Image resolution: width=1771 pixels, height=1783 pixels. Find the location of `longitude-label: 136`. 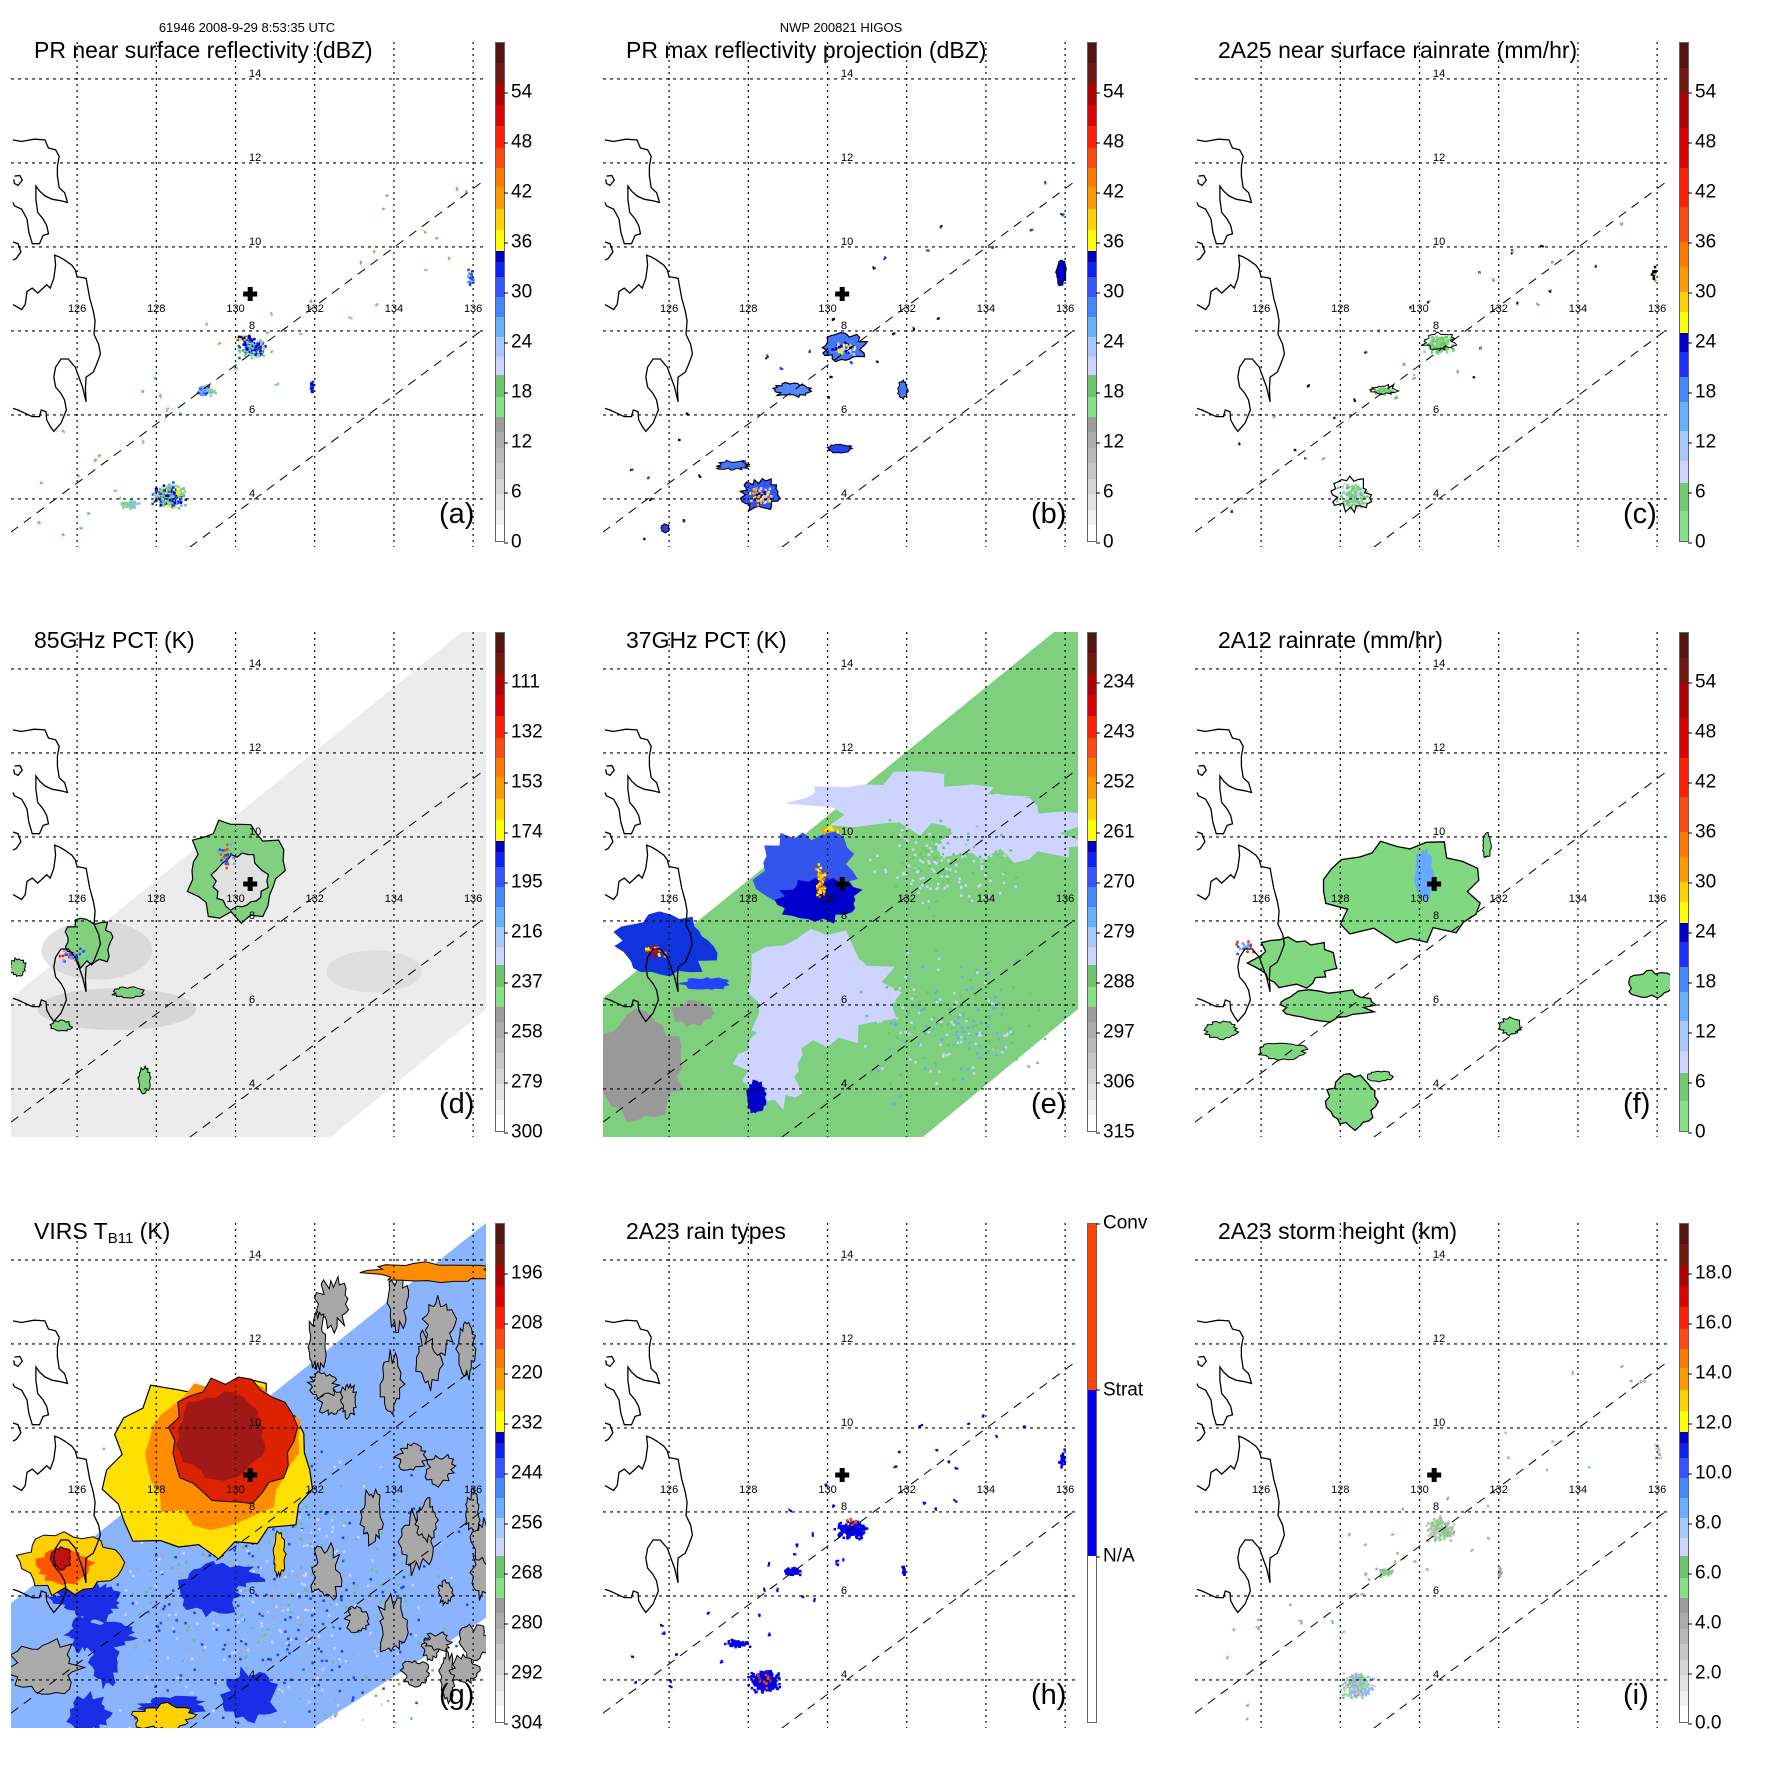

longitude-label: 136 is located at coordinates (473, 1490).